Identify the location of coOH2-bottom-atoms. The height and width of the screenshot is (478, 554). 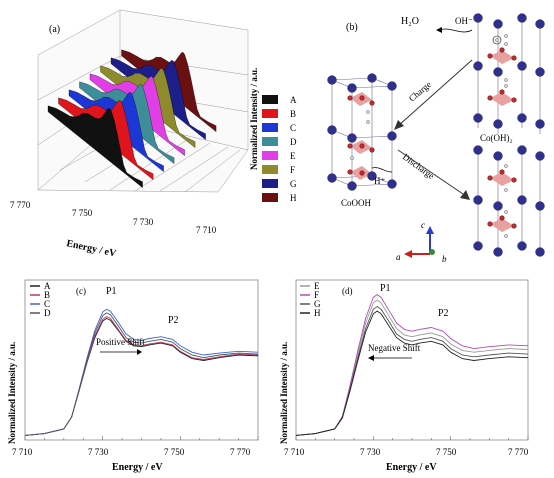
(509, 201).